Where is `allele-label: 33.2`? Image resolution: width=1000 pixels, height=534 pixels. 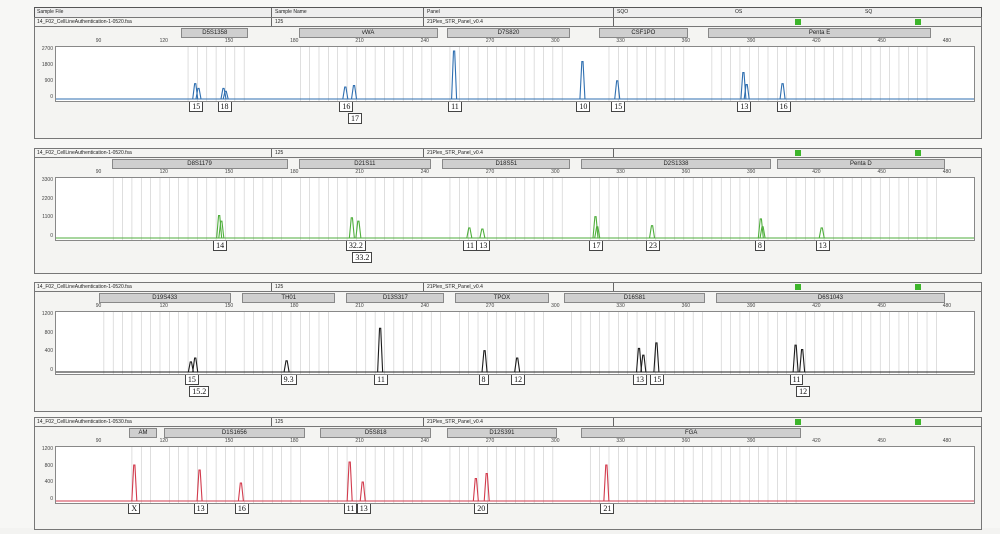 allele-label: 33.2 is located at coordinates (362, 257).